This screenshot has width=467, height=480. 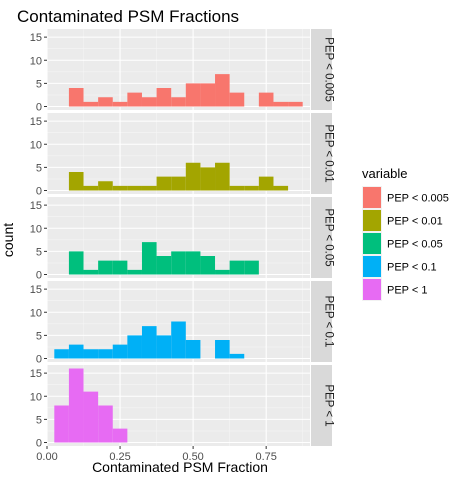 I want to click on facet-strip-label: PEP < 0.05, so click(x=329, y=237).